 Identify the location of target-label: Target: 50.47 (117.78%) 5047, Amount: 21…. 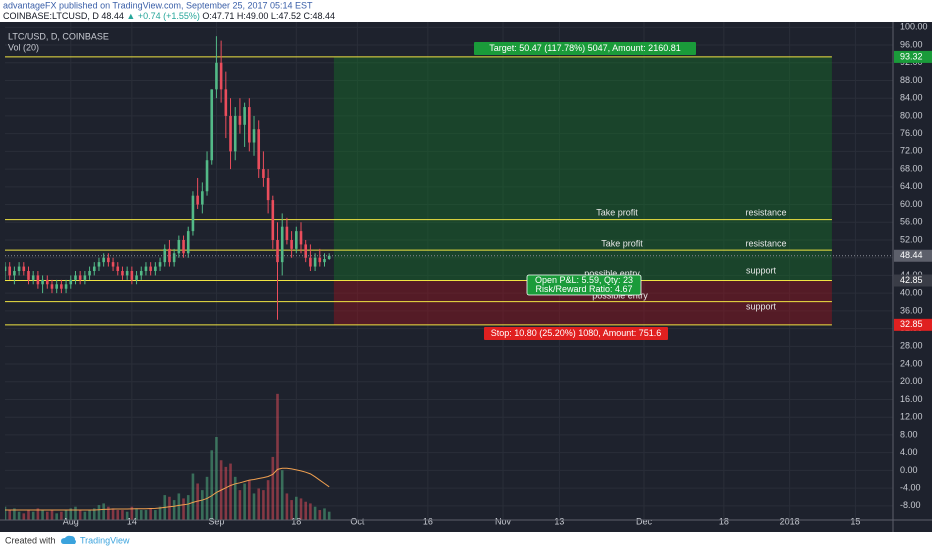
(584, 48).